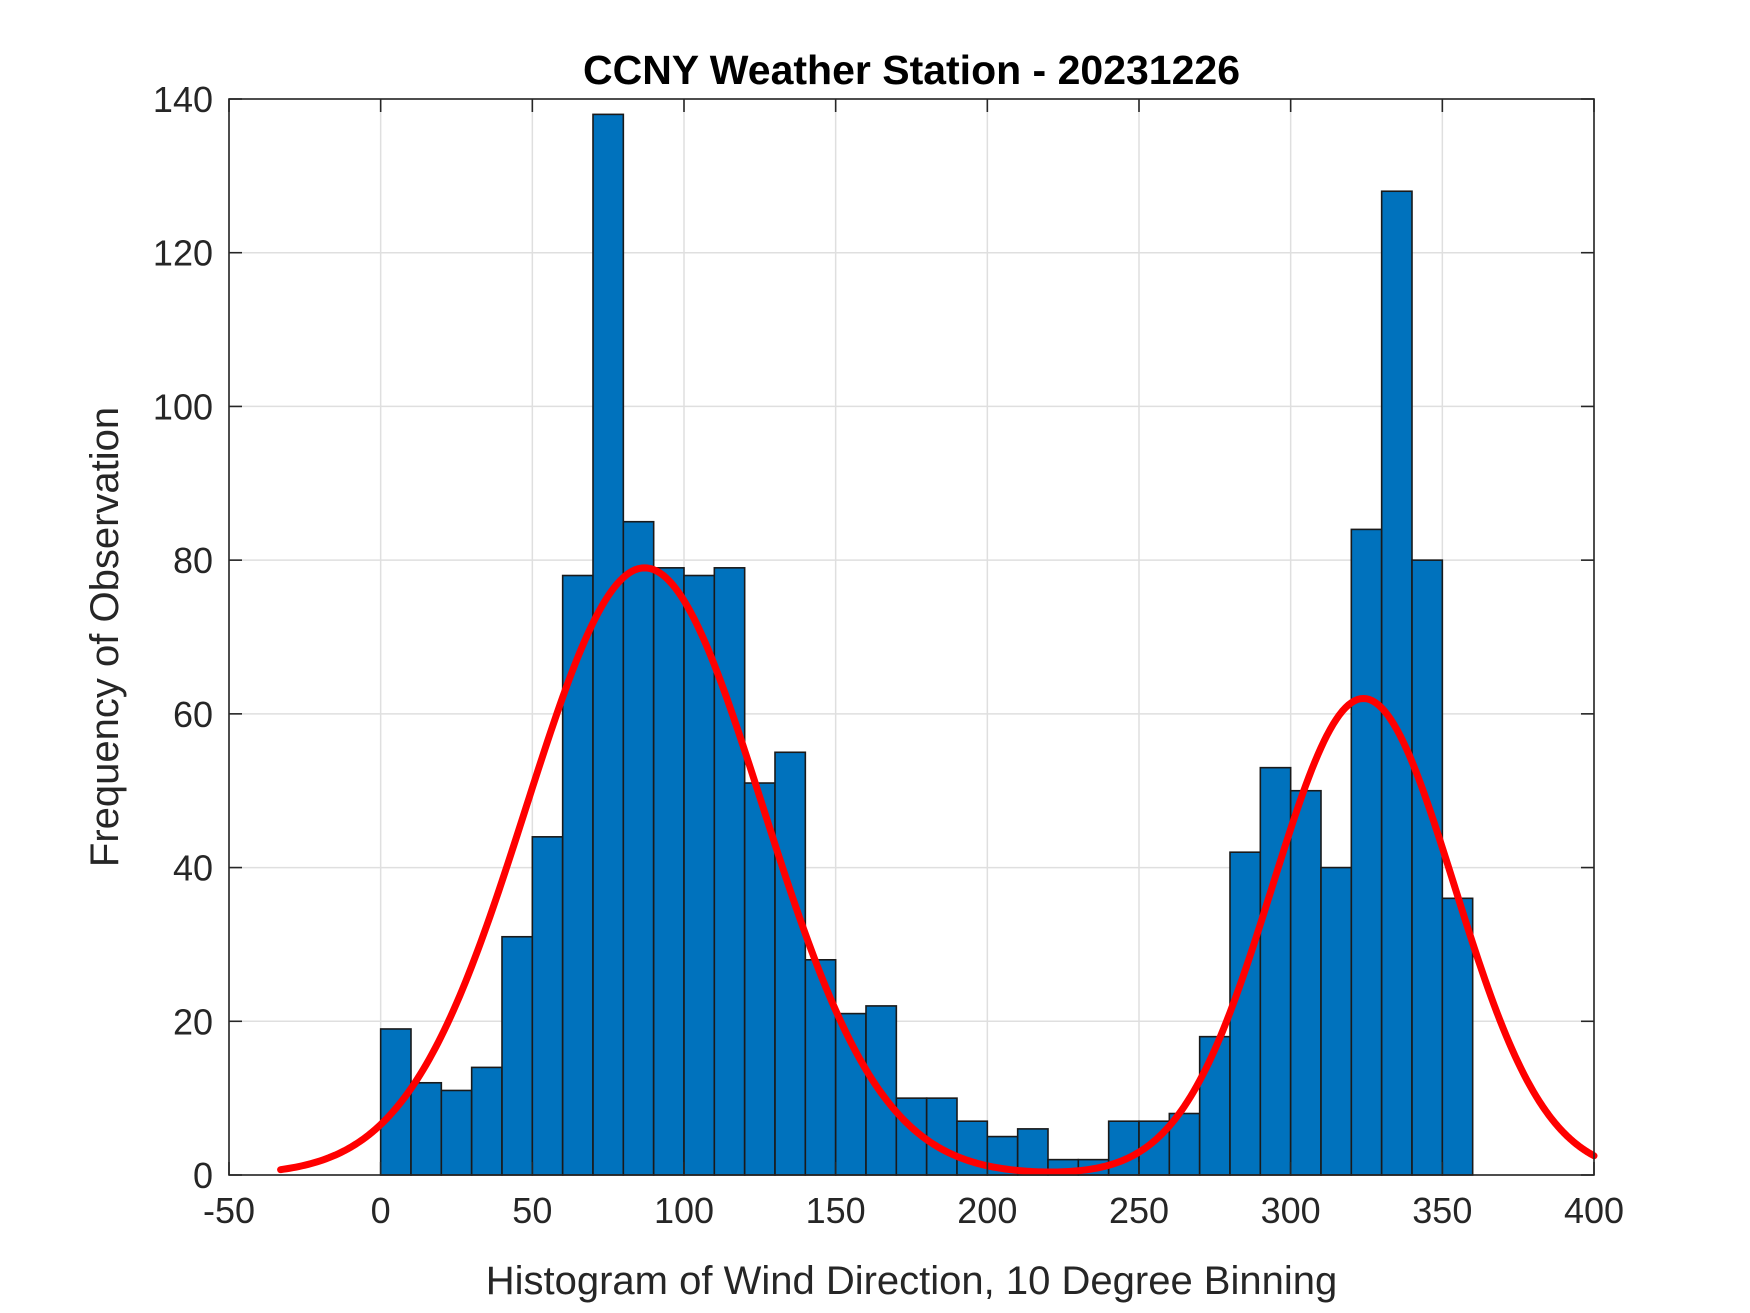 Image resolution: width=1750 pixels, height=1313 pixels. I want to click on x-tick-label: 350, so click(1442, 1210).